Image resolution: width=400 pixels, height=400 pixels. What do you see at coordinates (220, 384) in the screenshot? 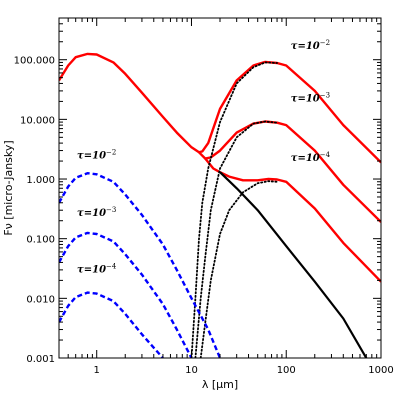
I see `x-axis-label: λ [μm]` at bounding box center [220, 384].